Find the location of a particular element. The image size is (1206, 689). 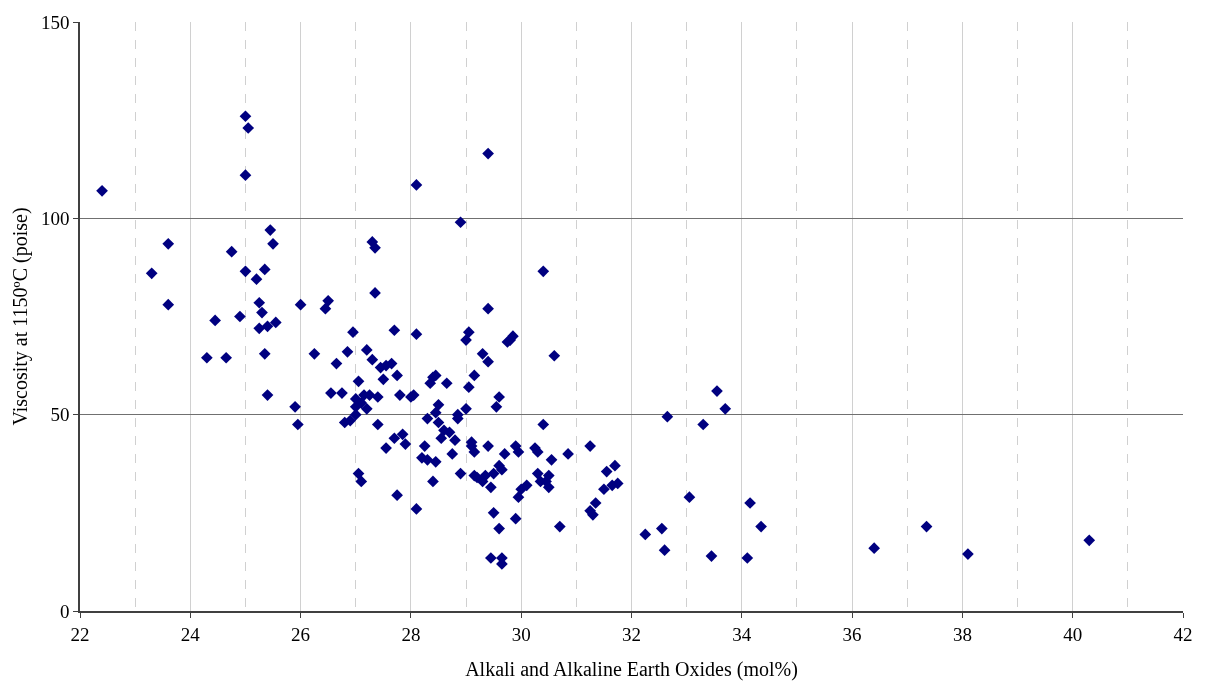

x-tick-label: 42 is located at coordinates (1183, 634).